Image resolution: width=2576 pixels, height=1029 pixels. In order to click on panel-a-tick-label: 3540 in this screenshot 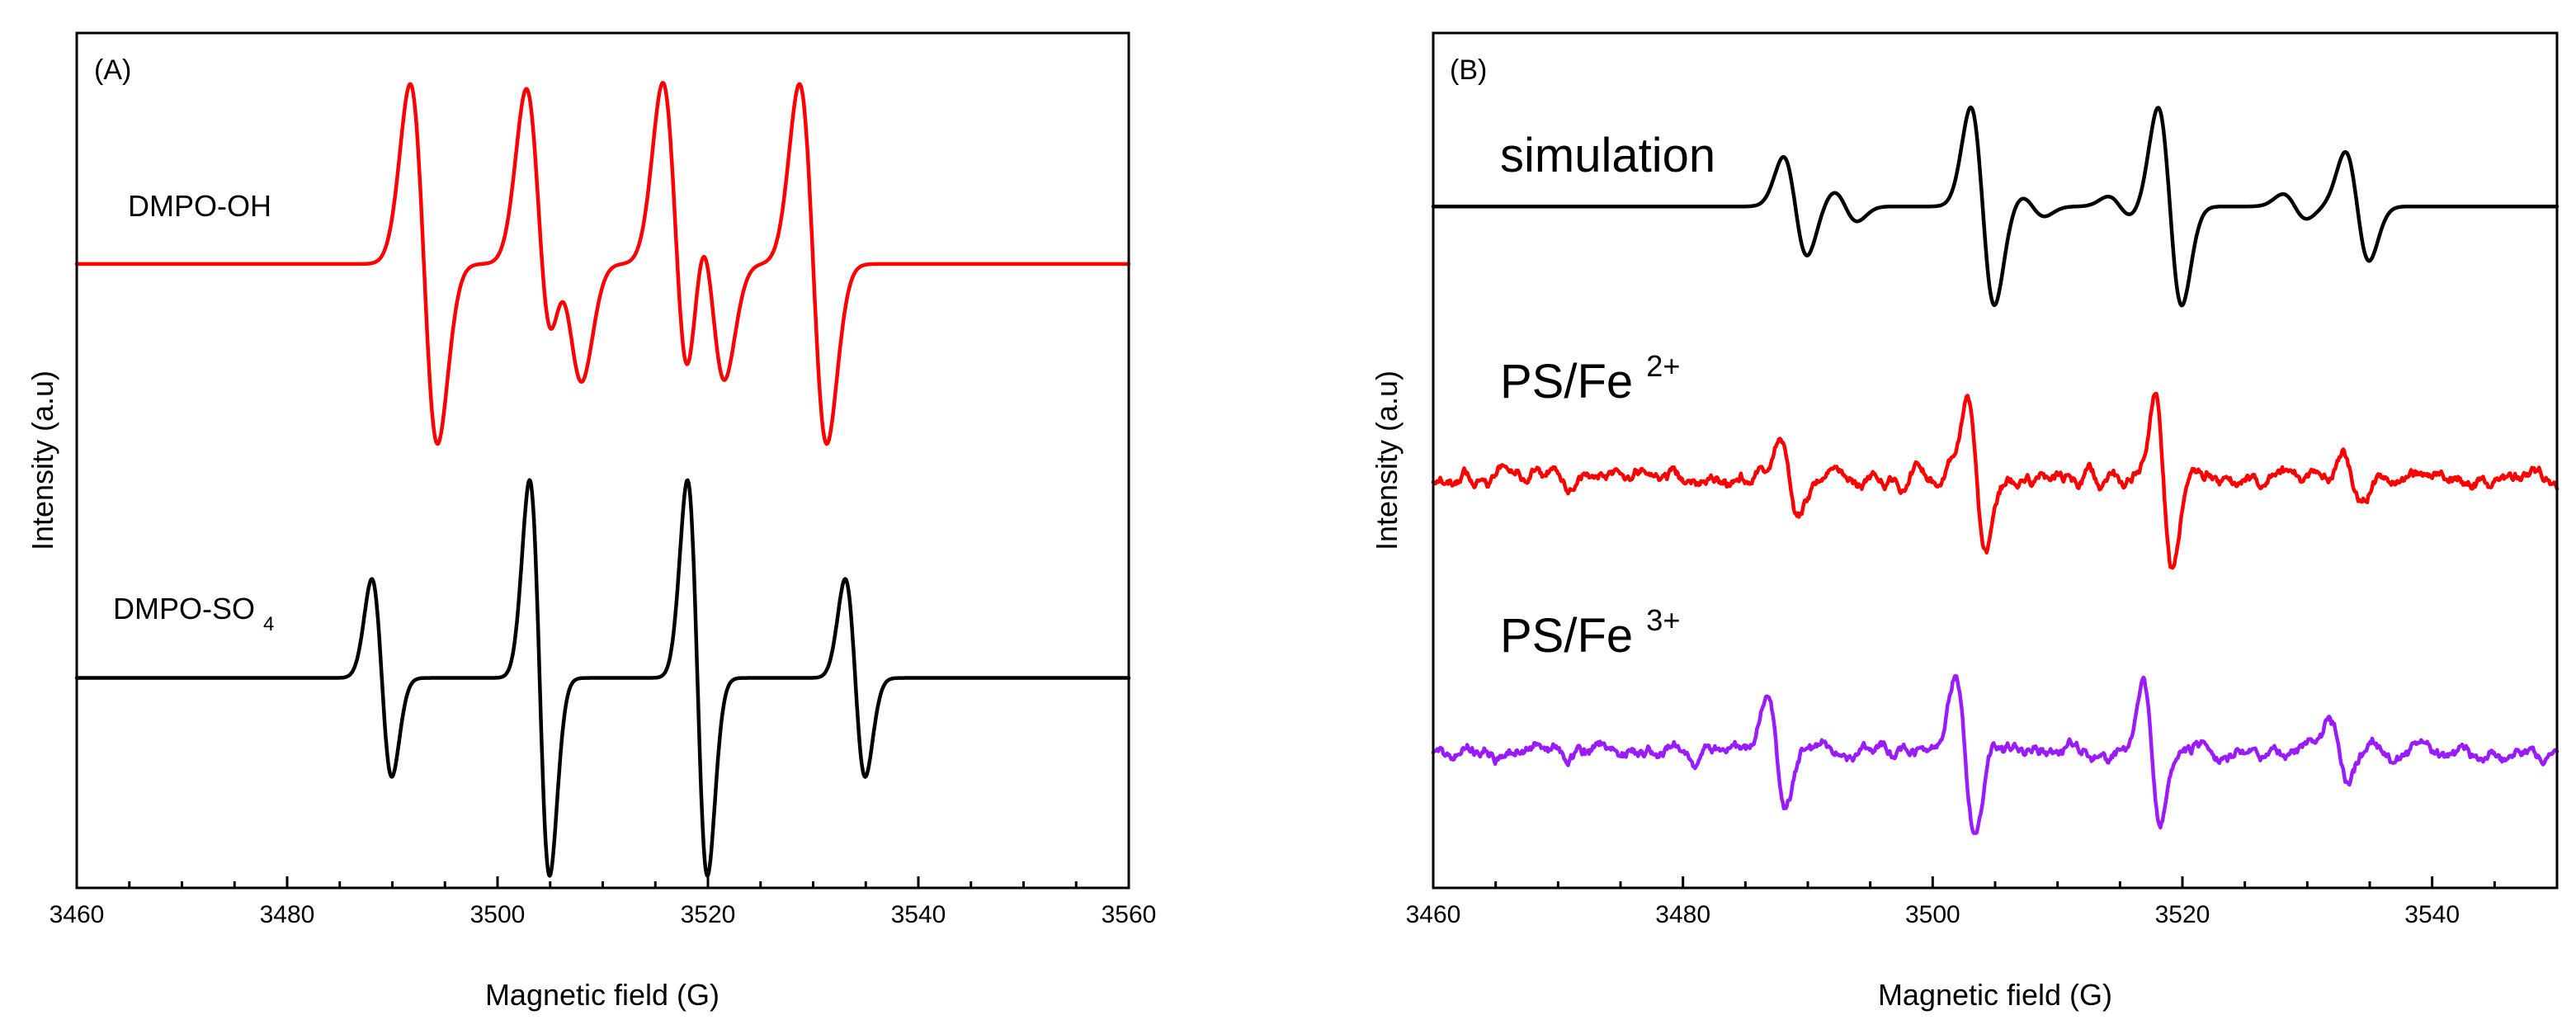, I will do `click(918, 914)`.